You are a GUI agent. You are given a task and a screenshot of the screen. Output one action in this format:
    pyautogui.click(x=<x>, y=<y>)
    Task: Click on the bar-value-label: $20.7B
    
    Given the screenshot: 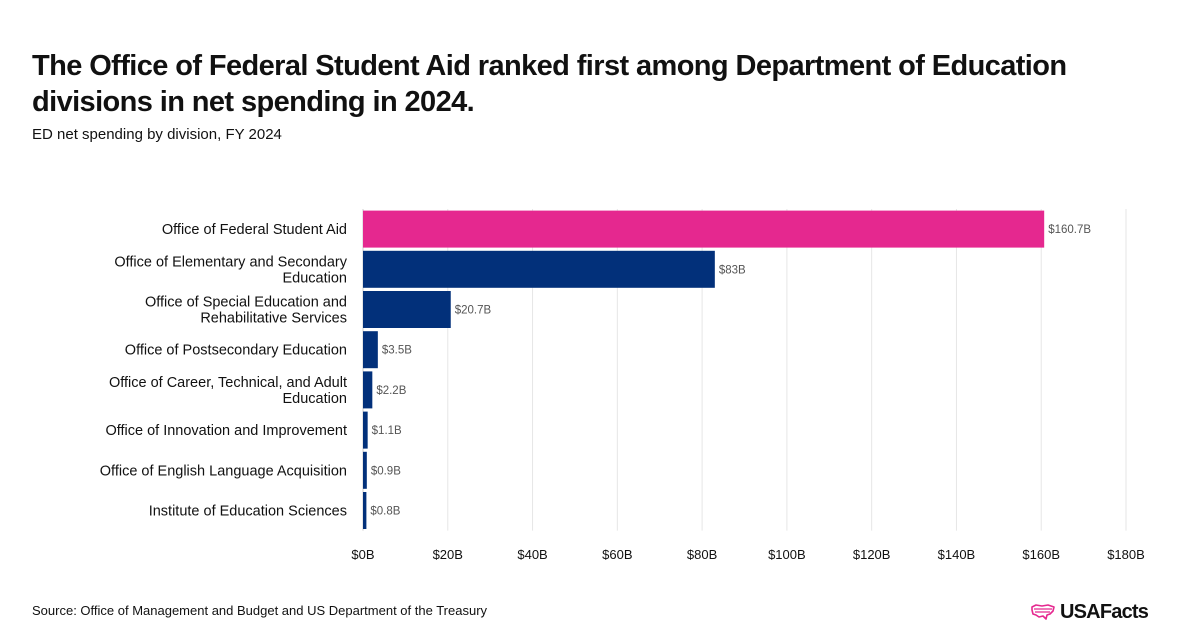 What is the action you would take?
    pyautogui.click(x=473, y=311)
    